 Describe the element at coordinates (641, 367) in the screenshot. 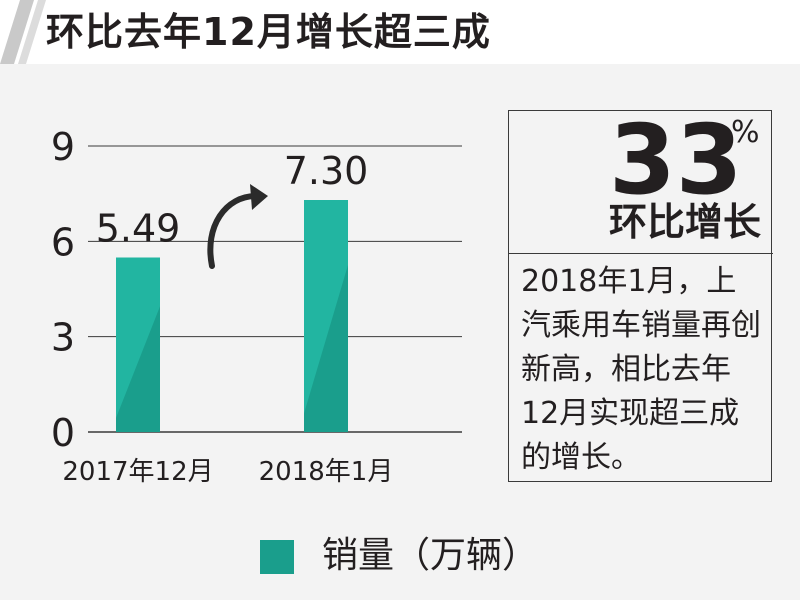

I see `callout-description: 2018年1月，上汽乘用车销量再创新高，相比去年12月实现超三成的增长。` at that location.